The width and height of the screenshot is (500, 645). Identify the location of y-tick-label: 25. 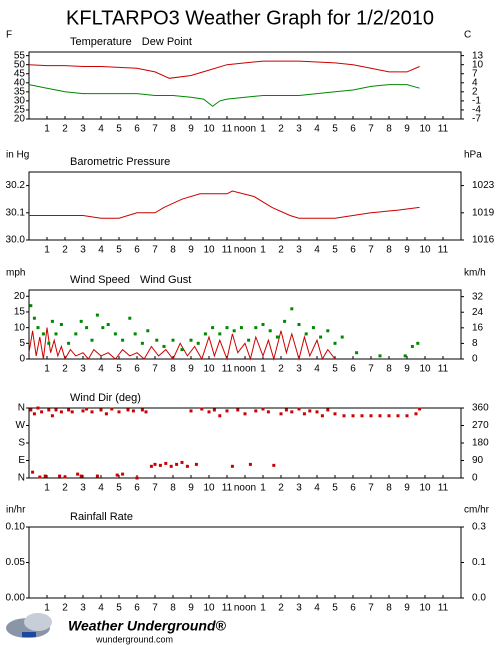
(20, 110).